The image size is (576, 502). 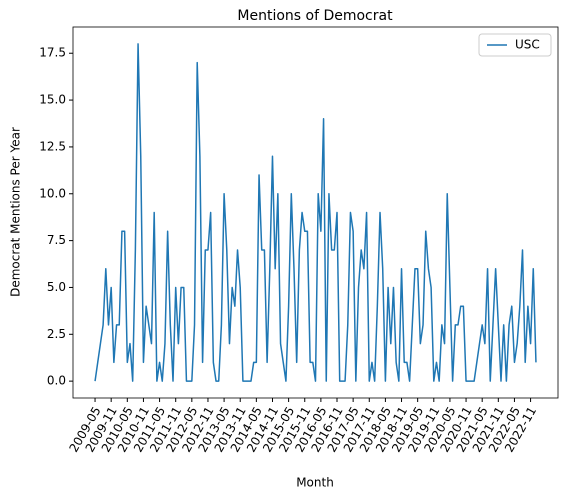 I want to click on y-tick-label: 17.5, so click(x=52, y=53).